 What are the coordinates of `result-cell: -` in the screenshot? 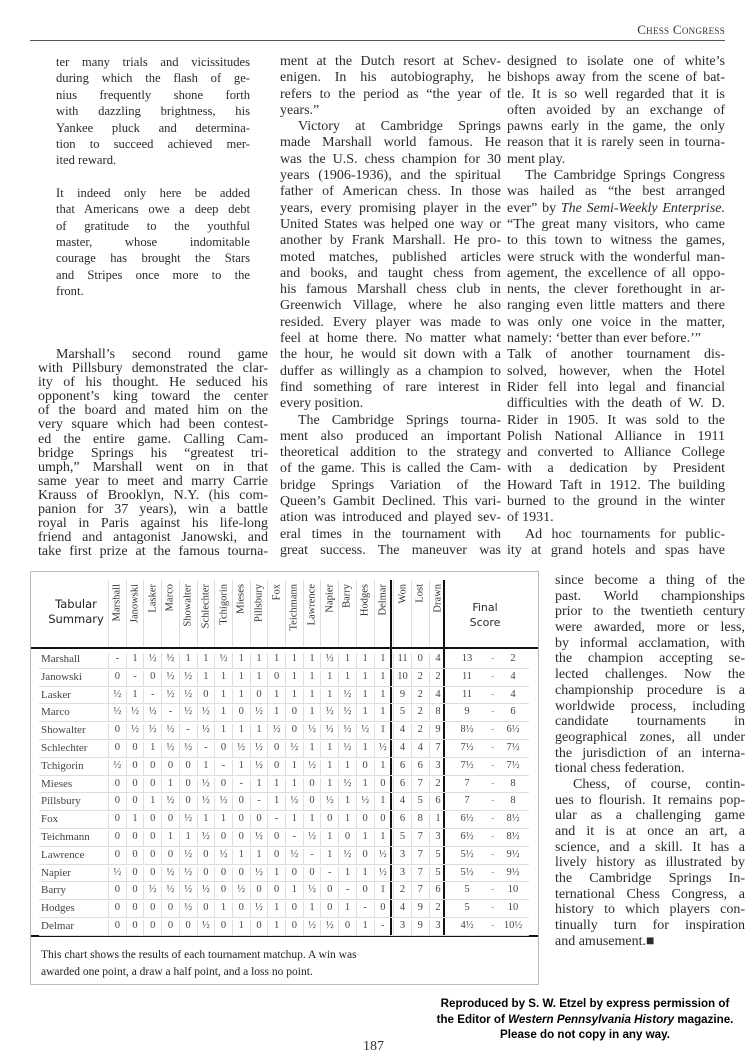 It's located at (258, 803).